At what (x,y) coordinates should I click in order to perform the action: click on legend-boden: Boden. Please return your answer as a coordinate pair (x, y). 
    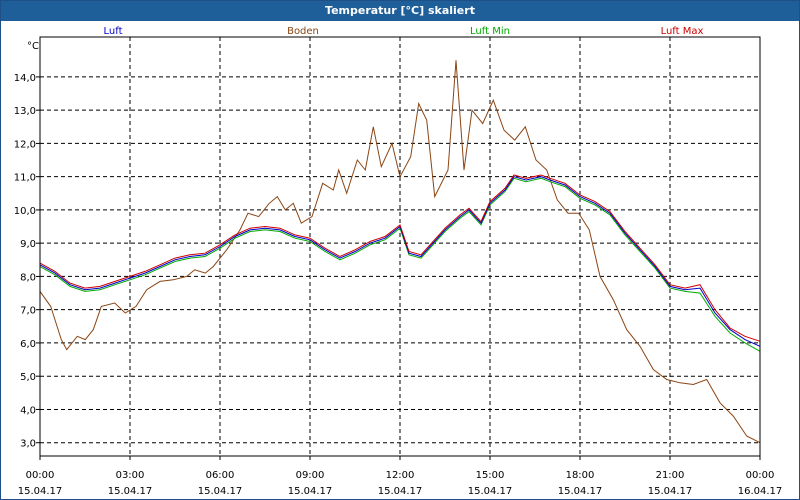
    Looking at the image, I should click on (303, 31).